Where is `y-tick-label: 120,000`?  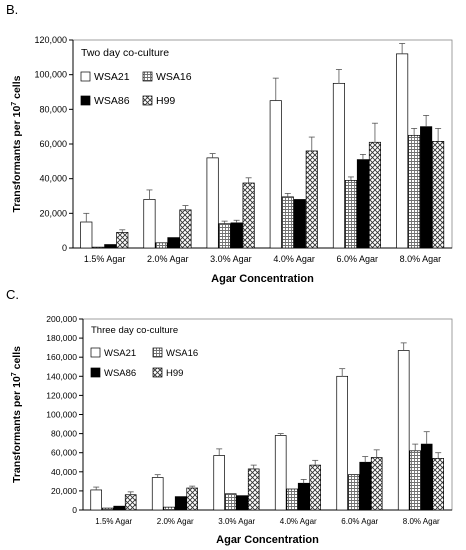
y-tick-label: 120,000 is located at coordinates (61, 395).